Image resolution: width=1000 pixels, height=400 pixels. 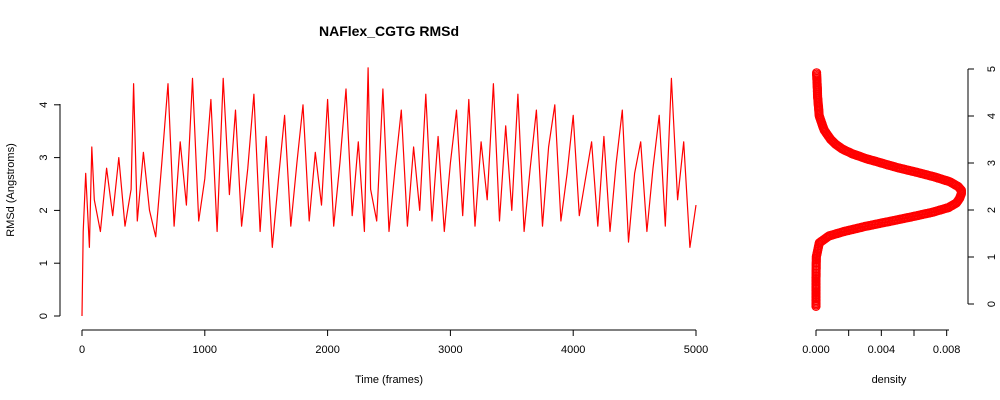 I want to click on y-tick-label: 2, so click(x=44, y=210).